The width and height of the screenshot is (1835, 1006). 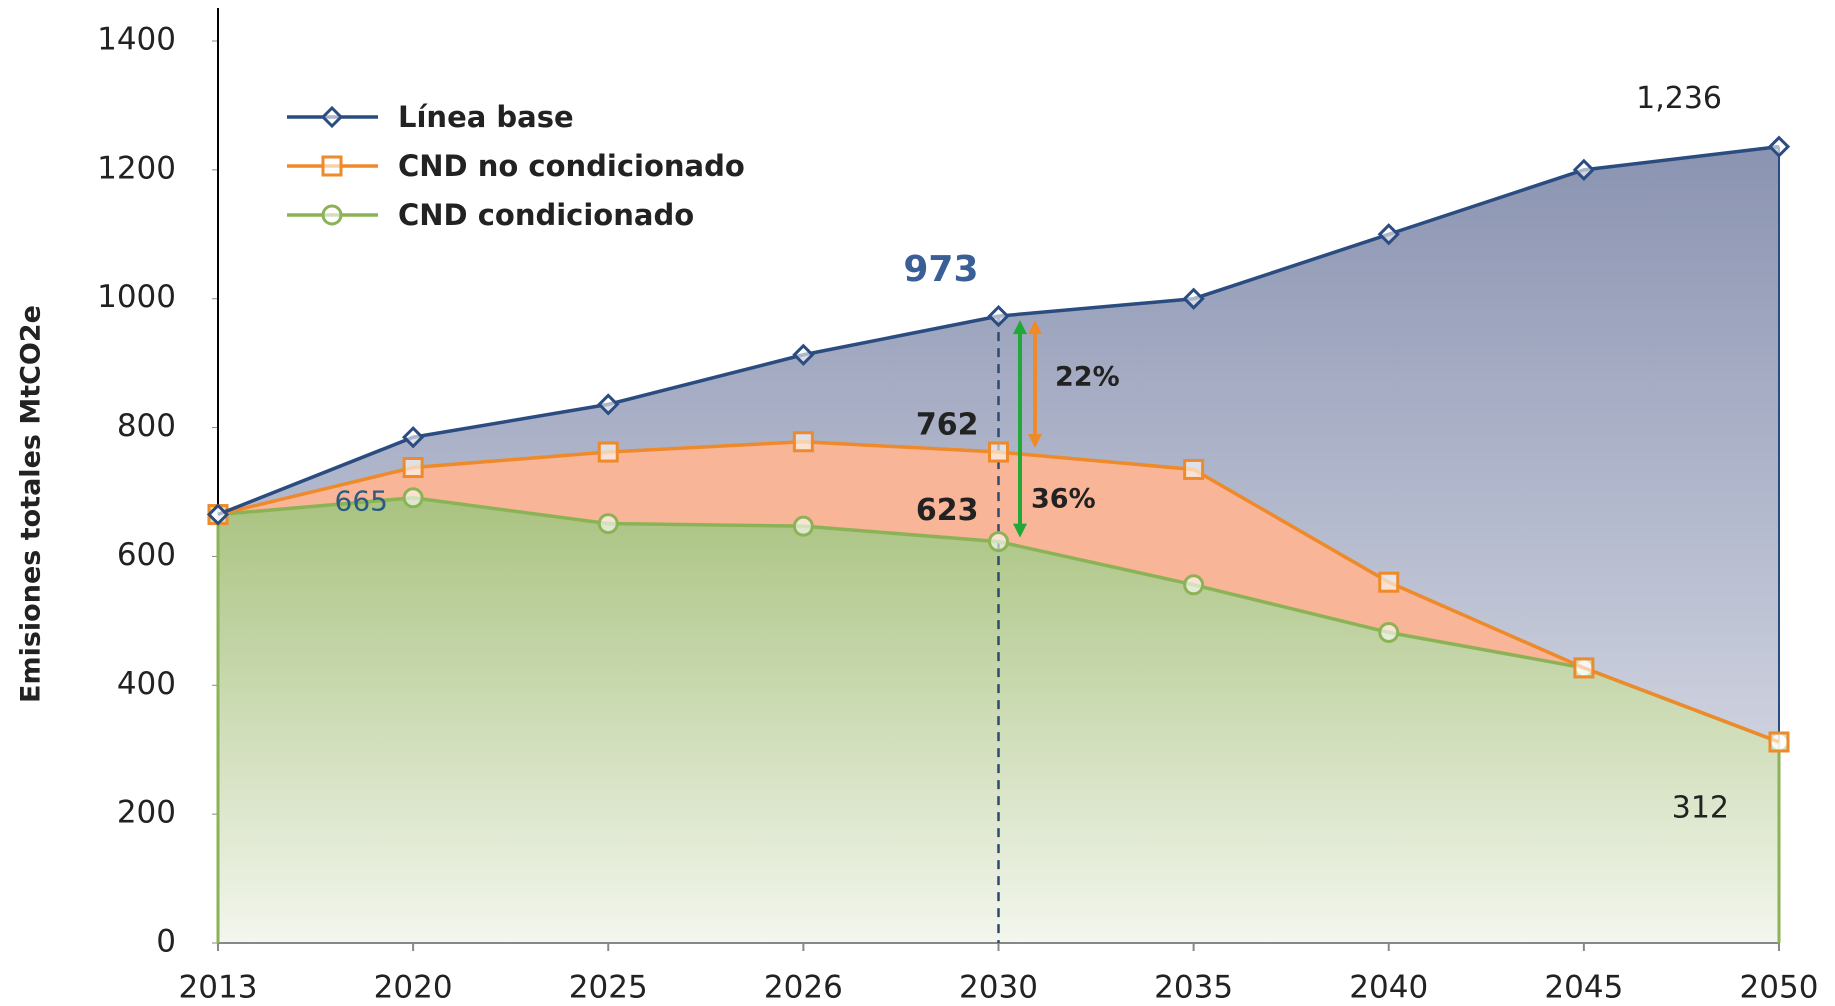 What do you see at coordinates (1779, 988) in the screenshot?
I see `x-tick-label: 2050` at bounding box center [1779, 988].